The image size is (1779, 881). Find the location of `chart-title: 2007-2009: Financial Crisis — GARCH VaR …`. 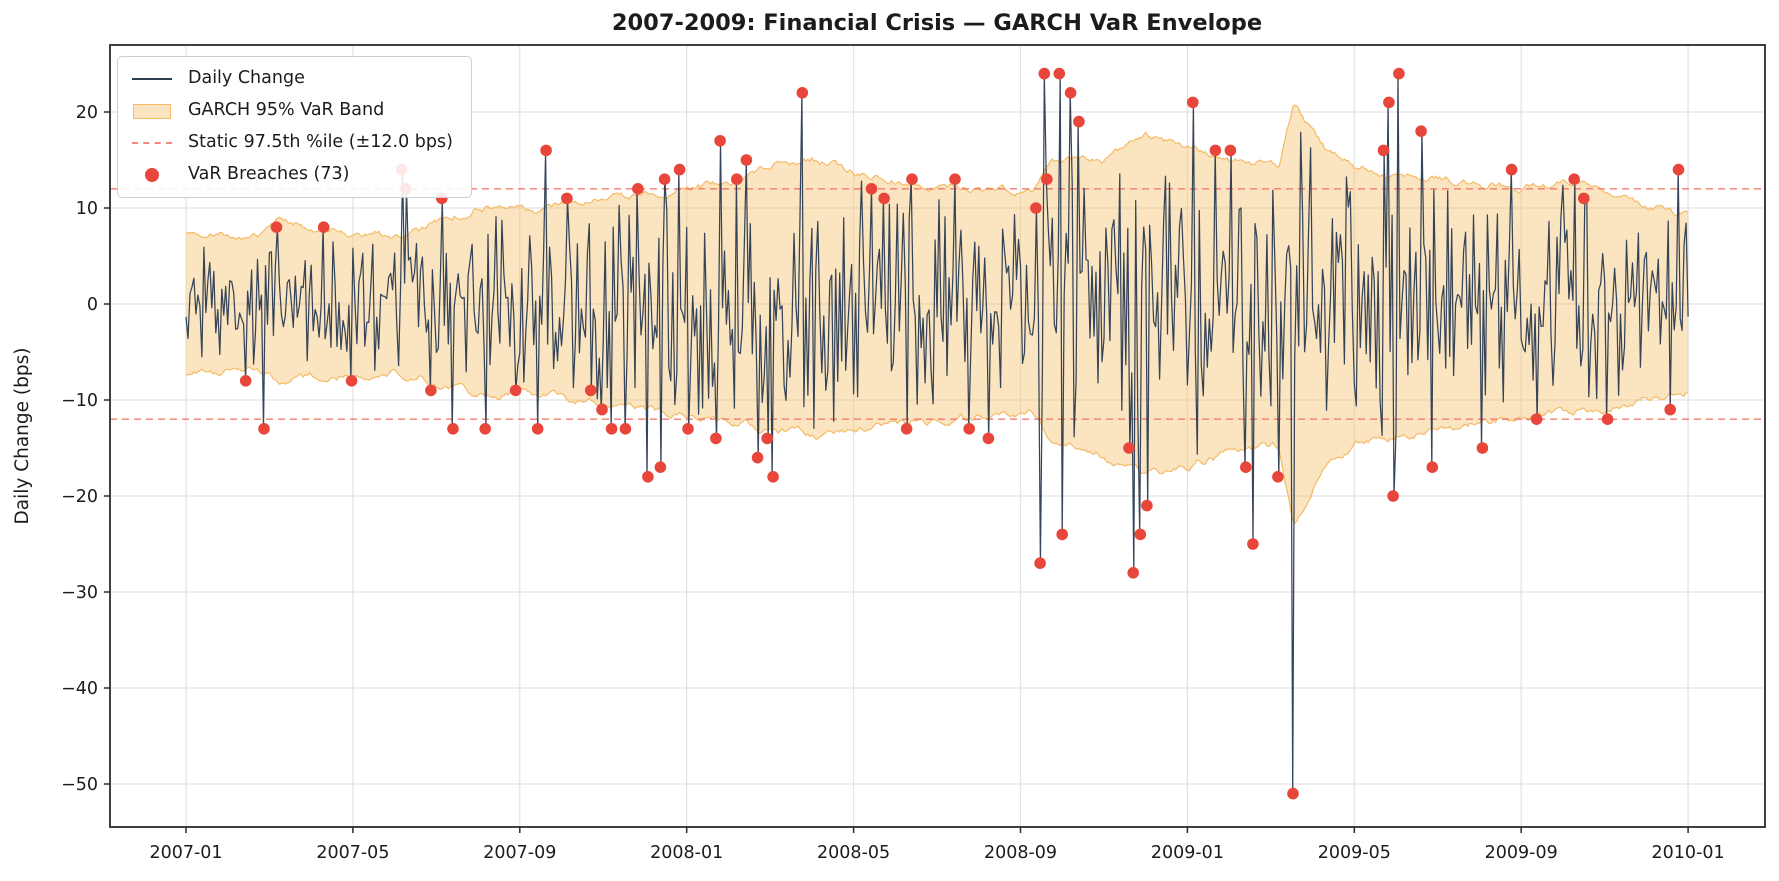

chart-title: 2007-2009: Financial Crisis — GARCH VaR … is located at coordinates (937, 23).